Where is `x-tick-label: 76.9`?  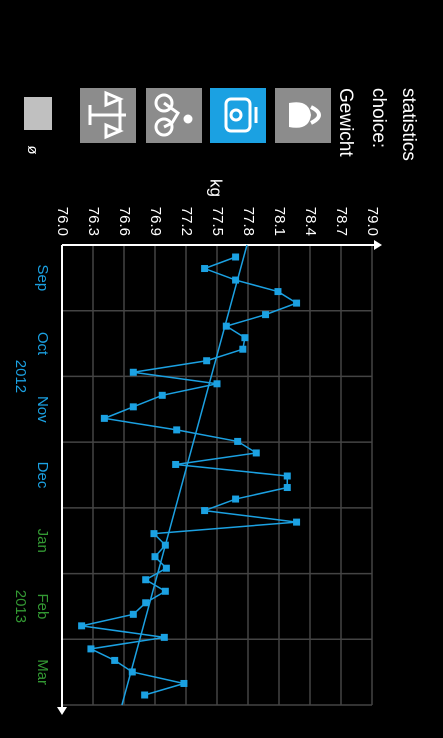 x-tick-label: 76.9 is located at coordinates (155, 221).